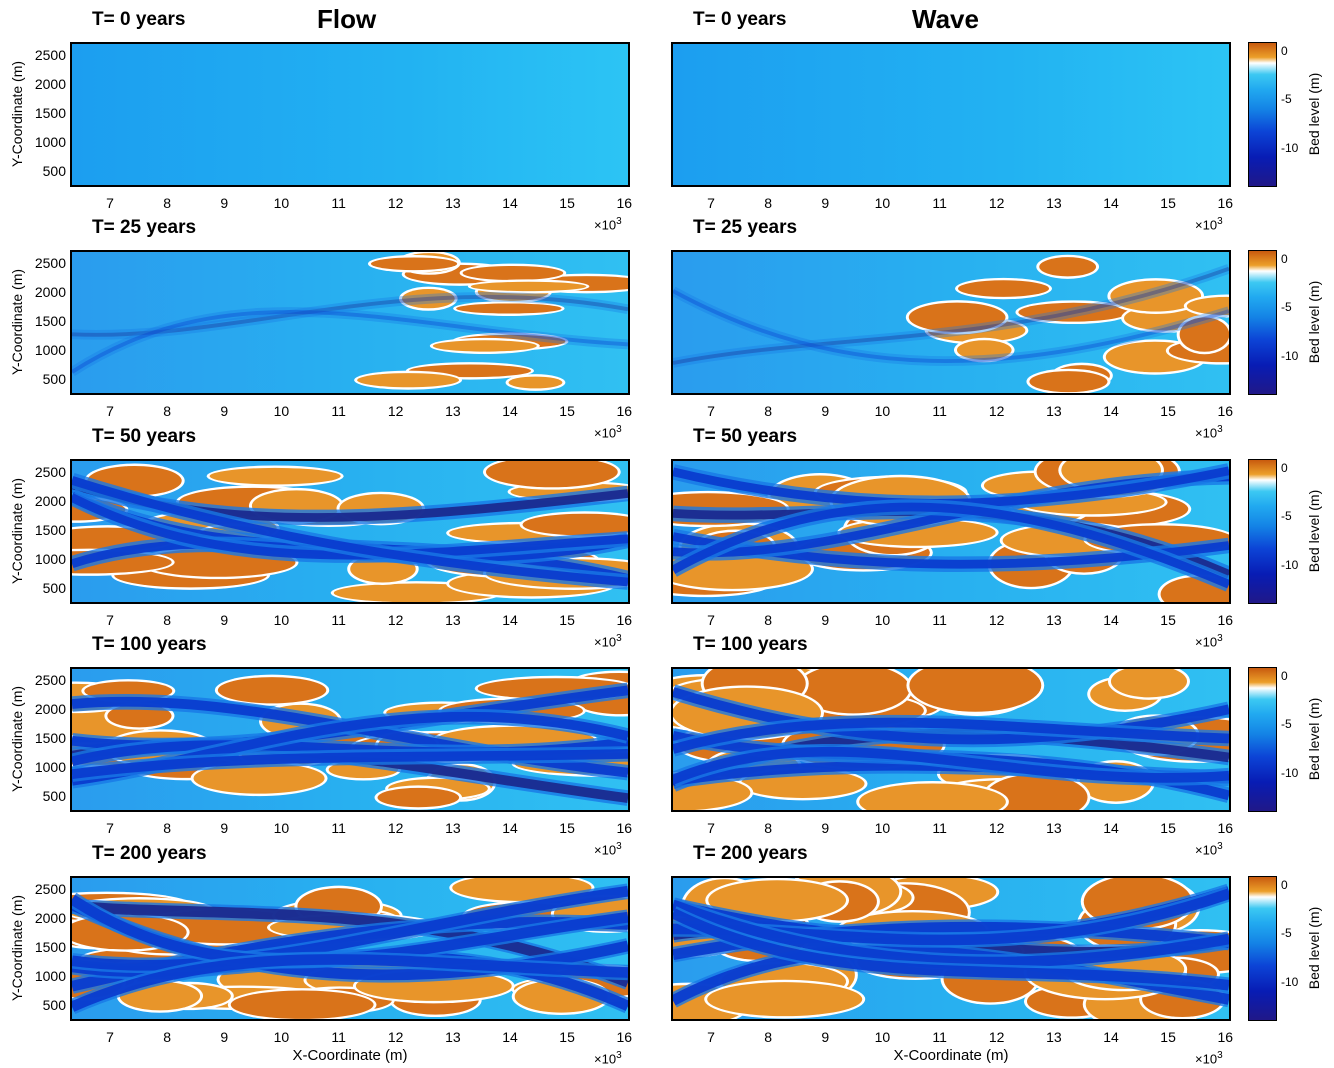 Image resolution: width=1334 pixels, height=1068 pixels. What do you see at coordinates (950, 1055) in the screenshot?
I see `x-axis-label-wave: X-Coordinate (m)` at bounding box center [950, 1055].